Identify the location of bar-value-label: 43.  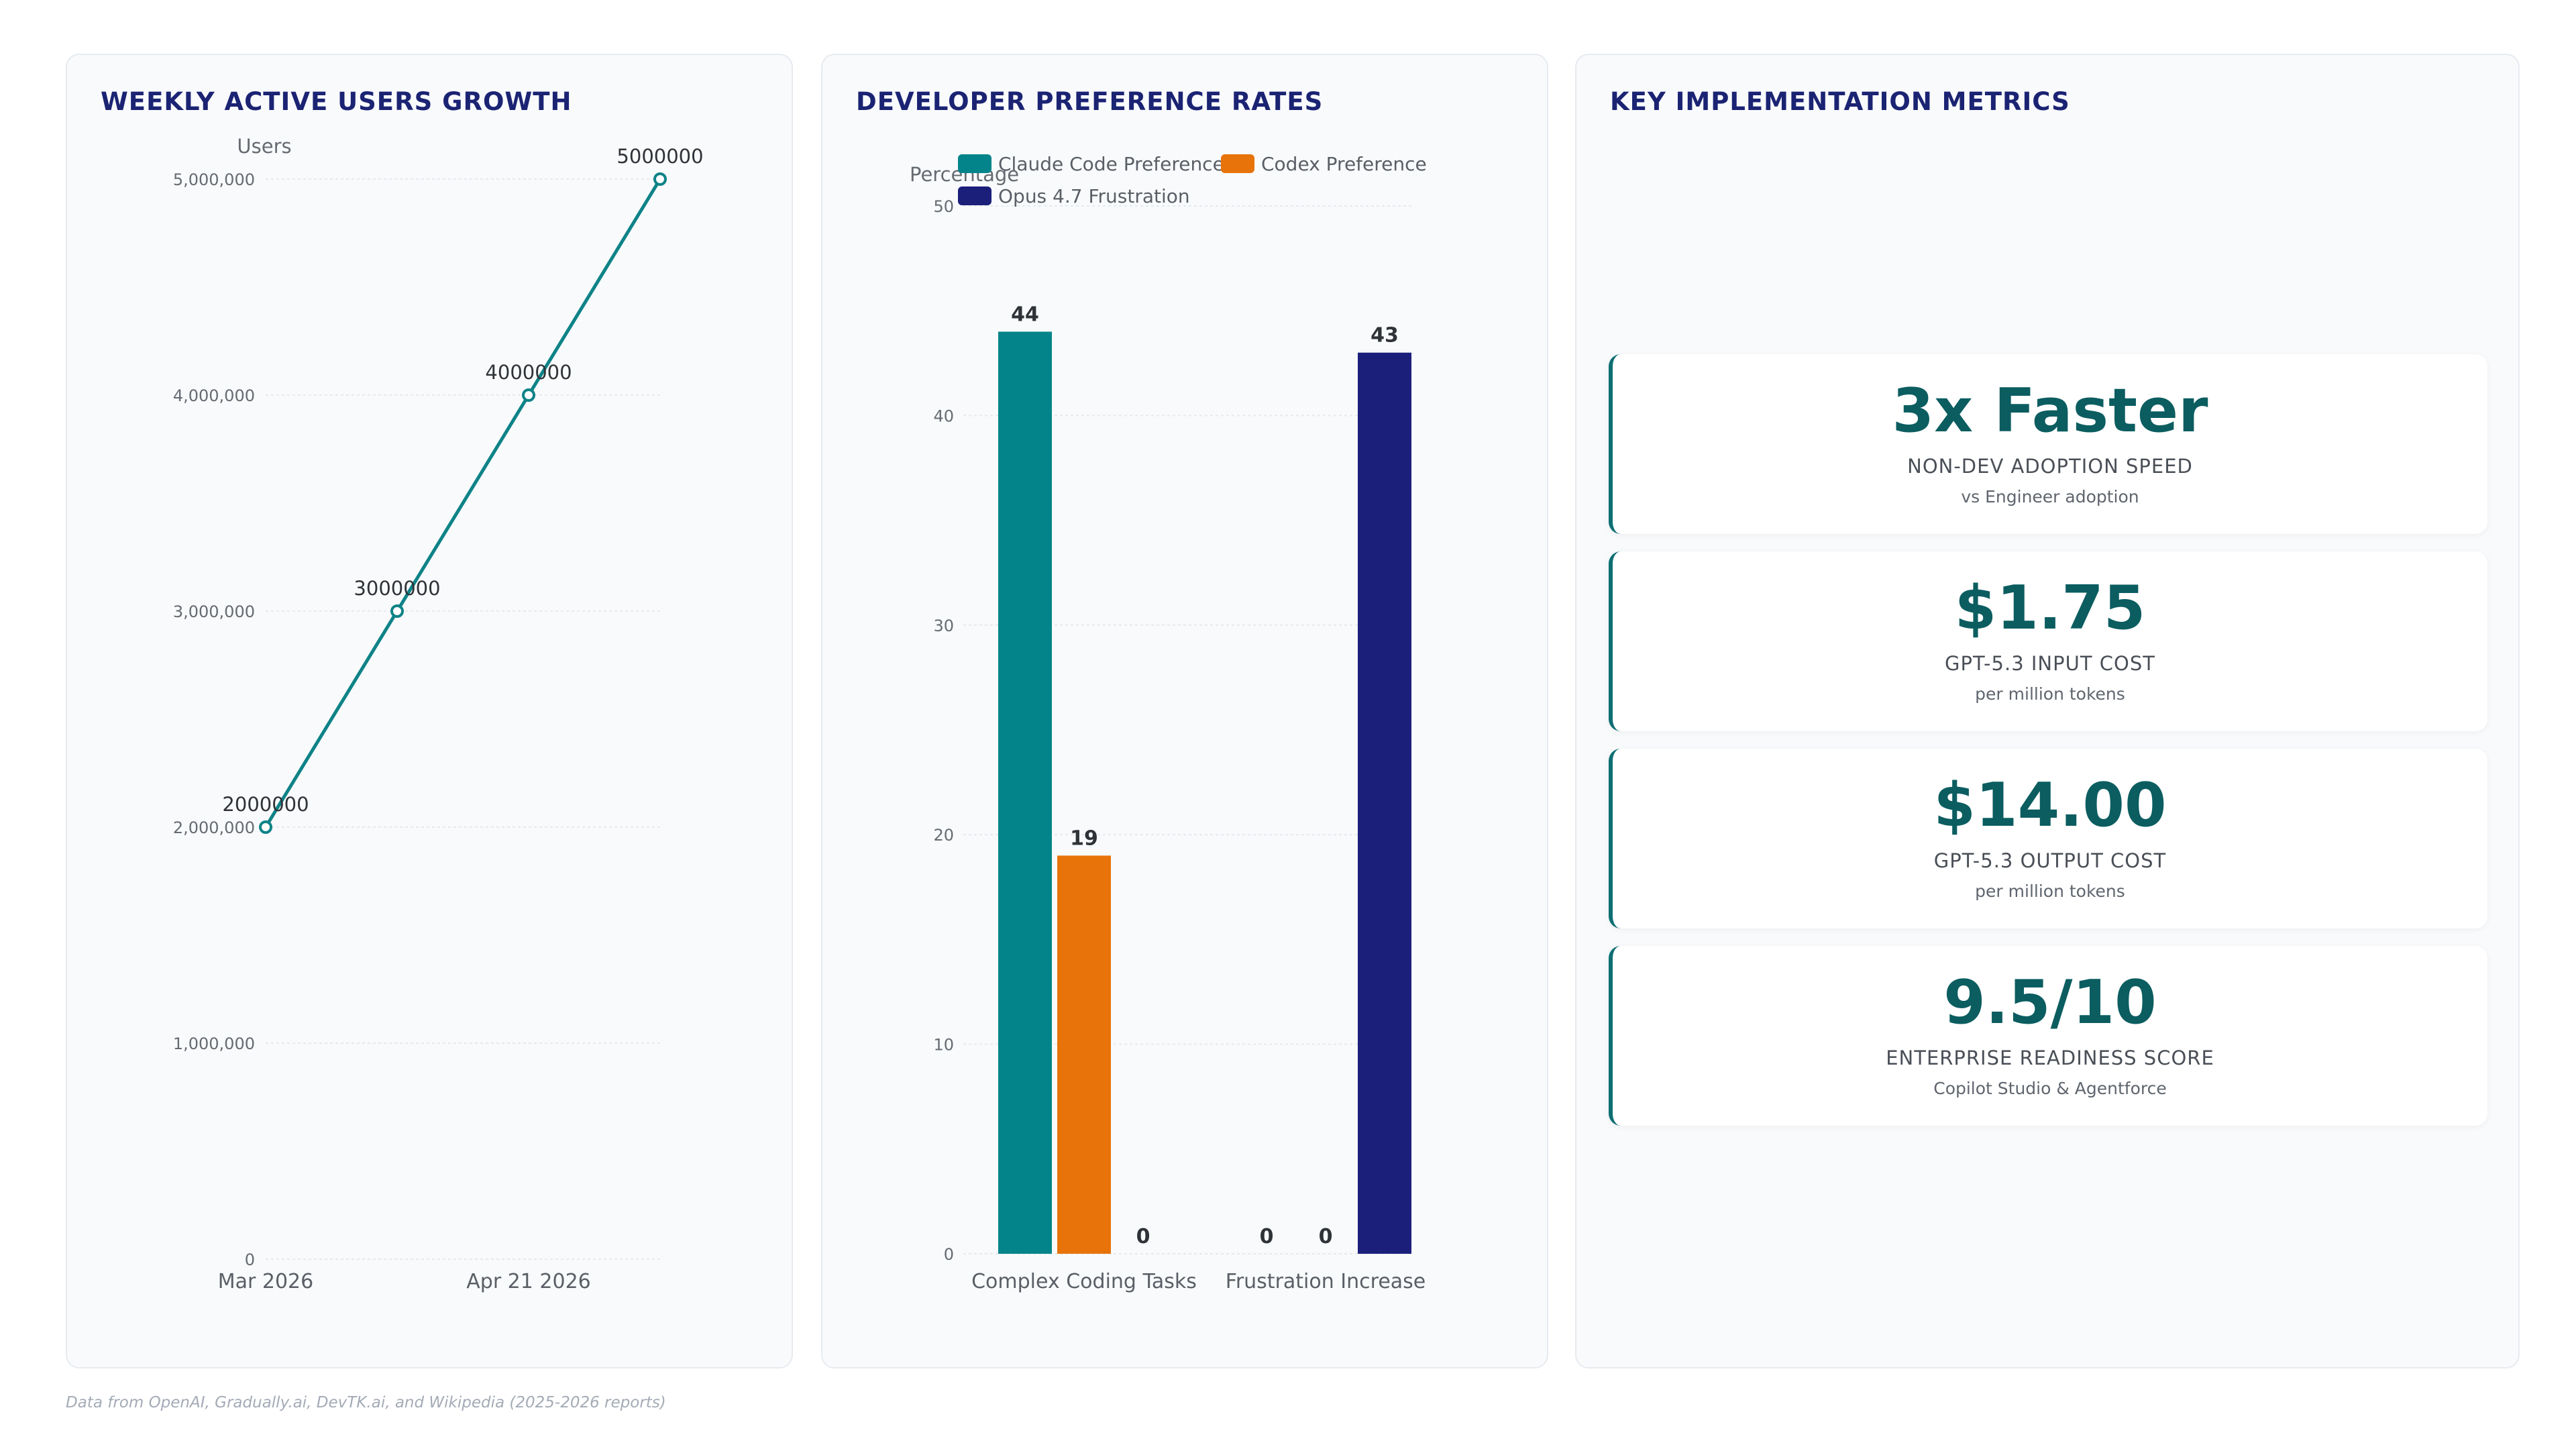
(1385, 335).